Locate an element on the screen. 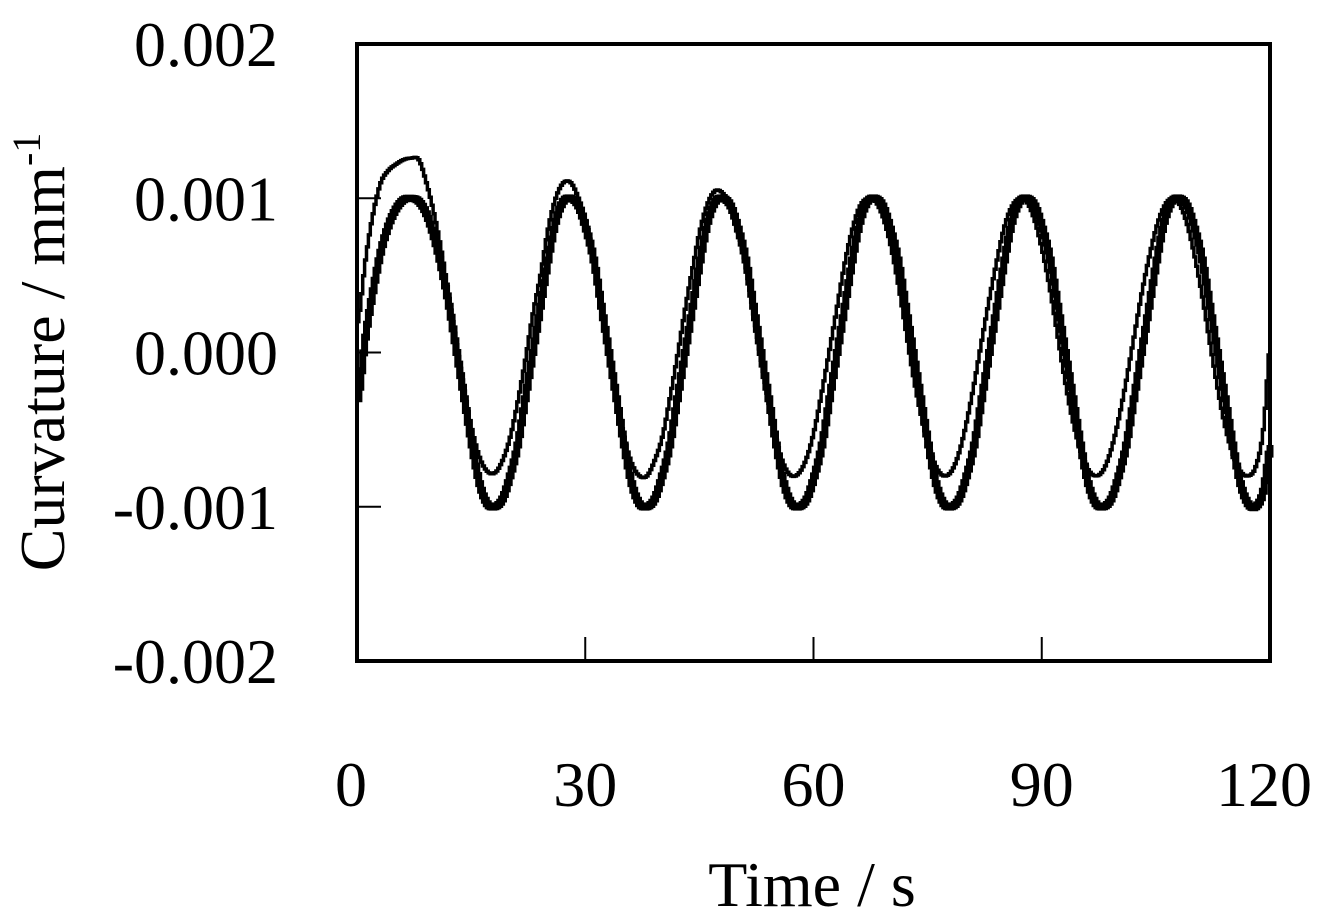  x-axis-ticks: 0 30 60 90 120 is located at coordinates (823, 728).